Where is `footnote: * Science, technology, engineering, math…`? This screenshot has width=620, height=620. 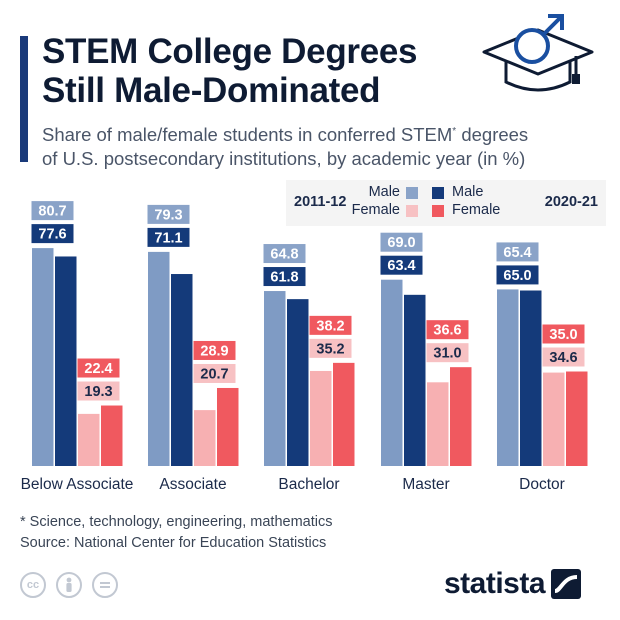 footnote: * Science, technology, engineering, math… is located at coordinates (176, 522).